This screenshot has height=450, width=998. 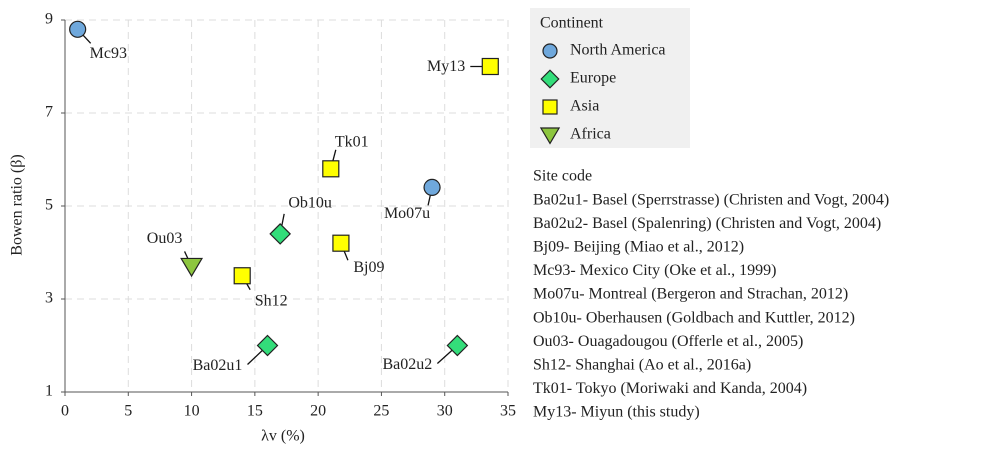 What do you see at coordinates (562, 176) in the screenshot?
I see `site-code-title: Site code` at bounding box center [562, 176].